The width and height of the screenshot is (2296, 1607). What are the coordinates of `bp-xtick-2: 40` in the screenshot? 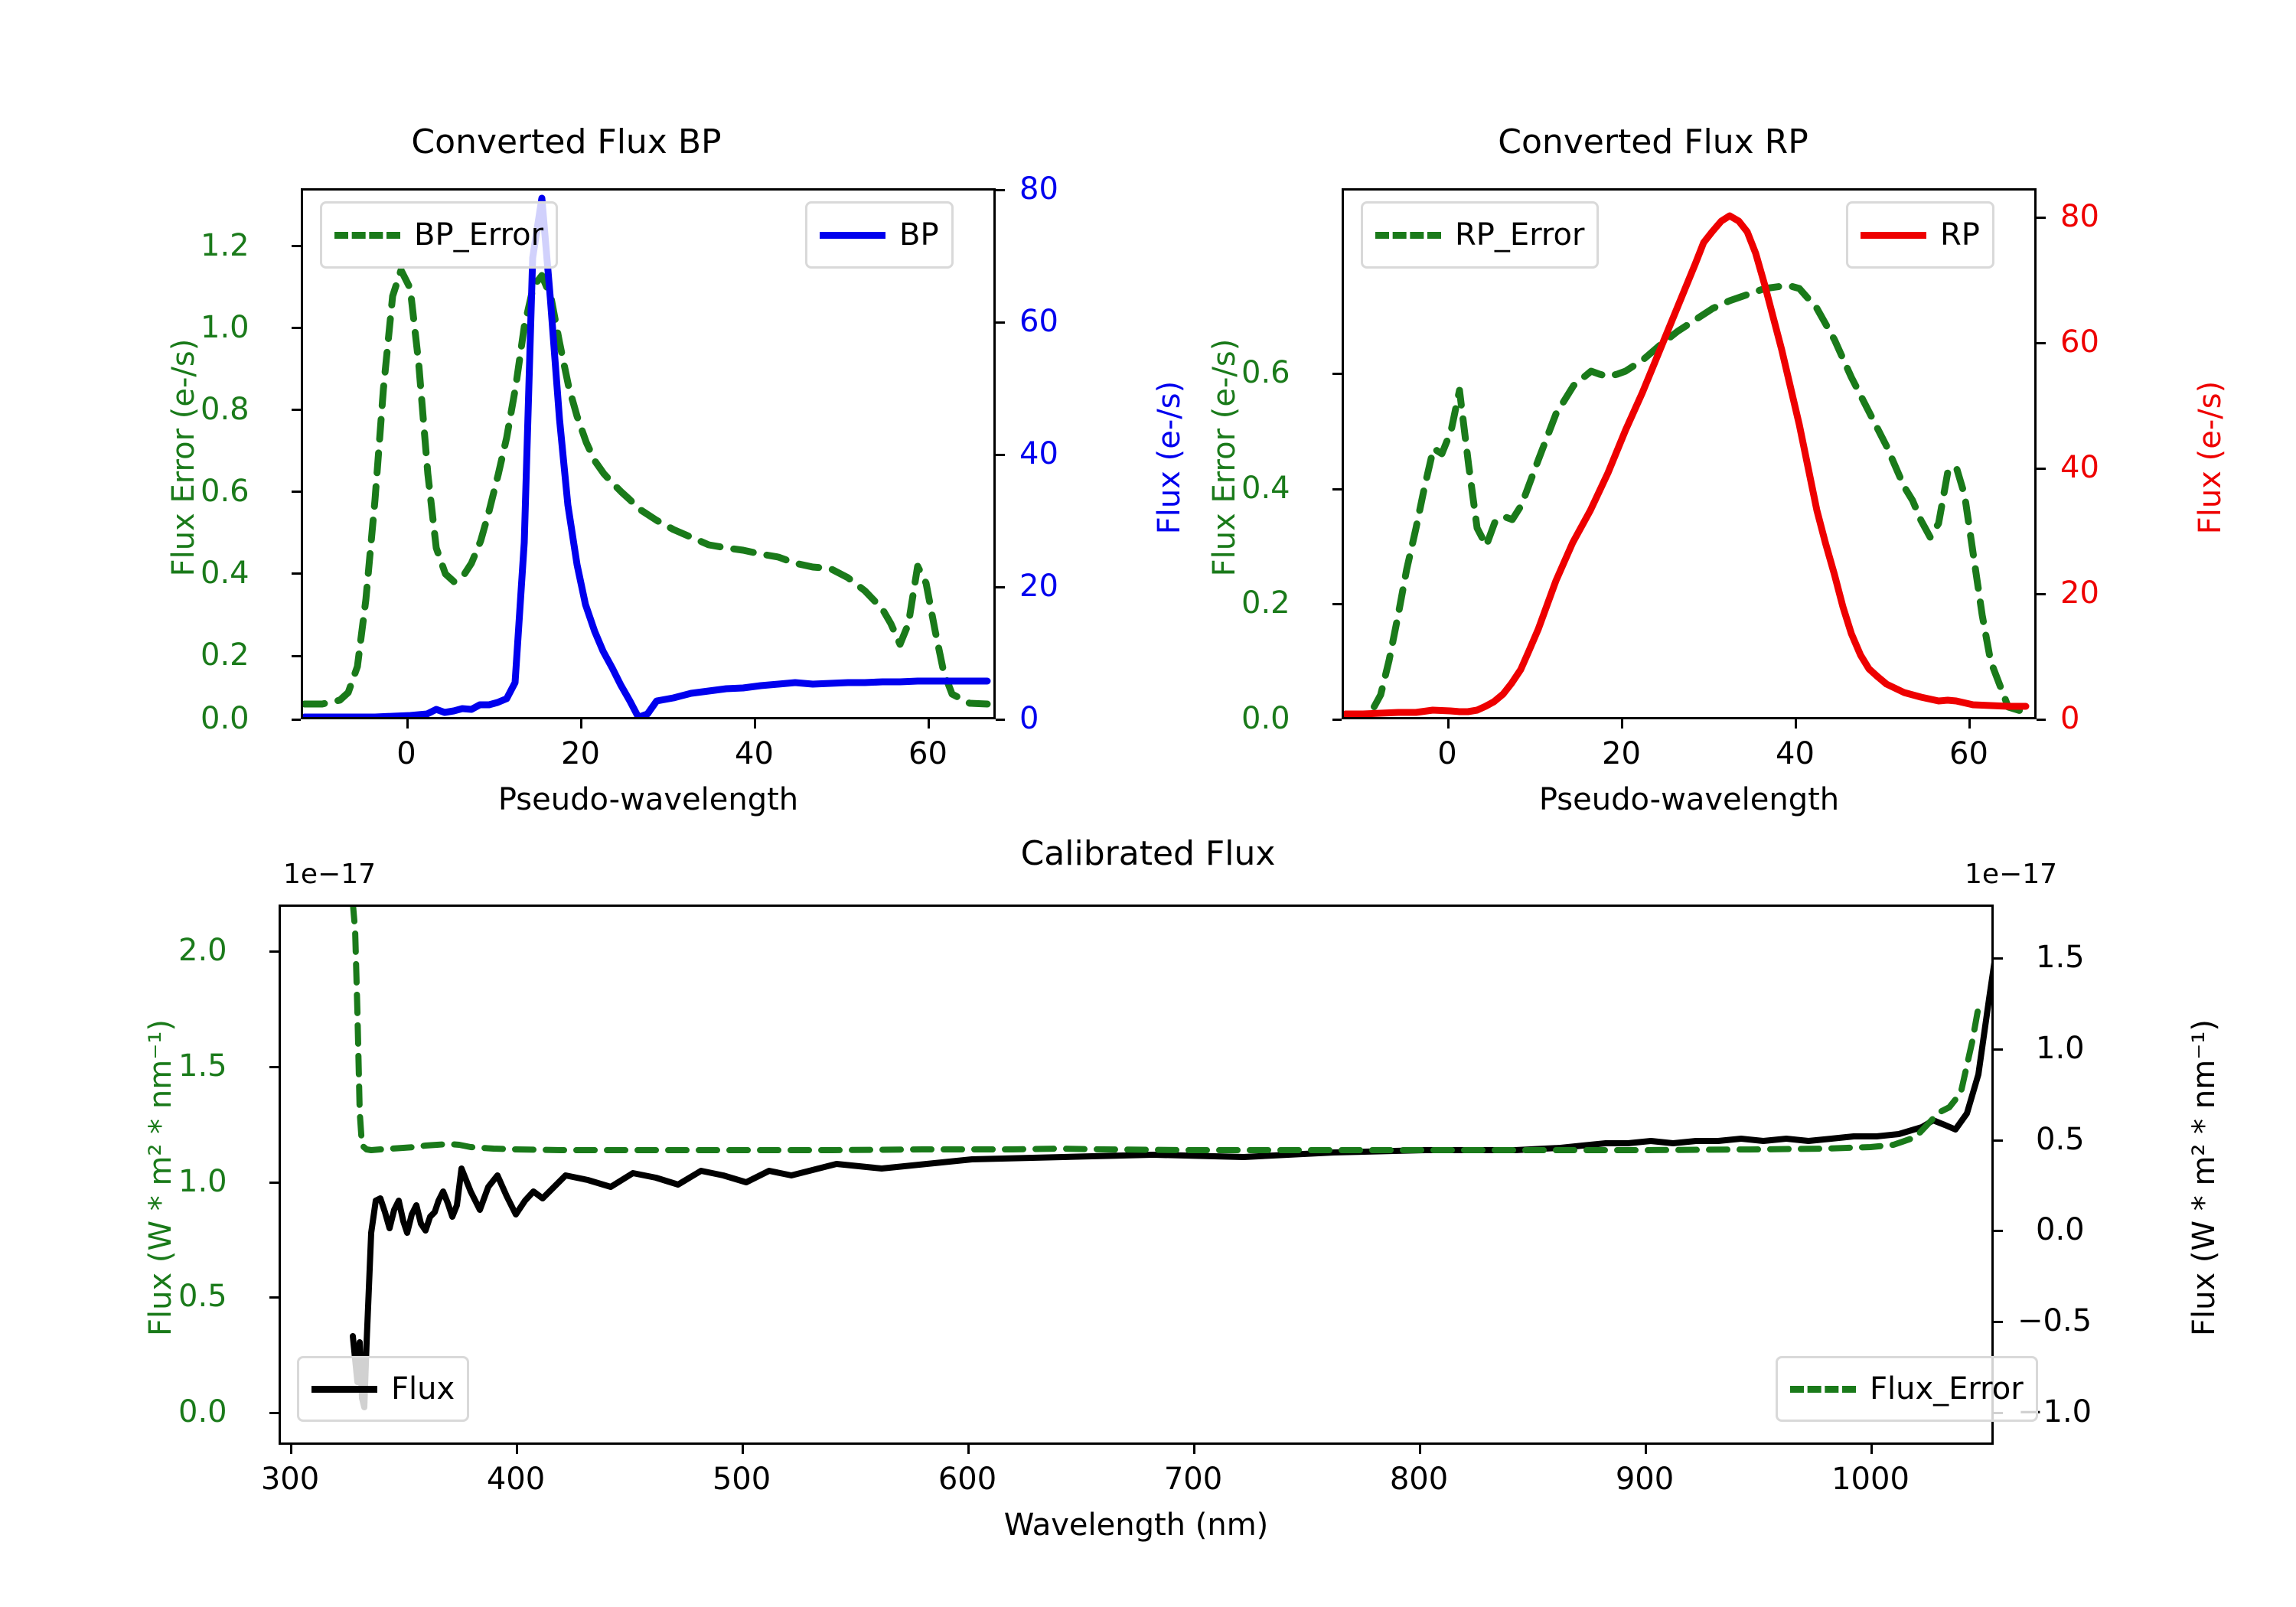 It's located at (754, 753).